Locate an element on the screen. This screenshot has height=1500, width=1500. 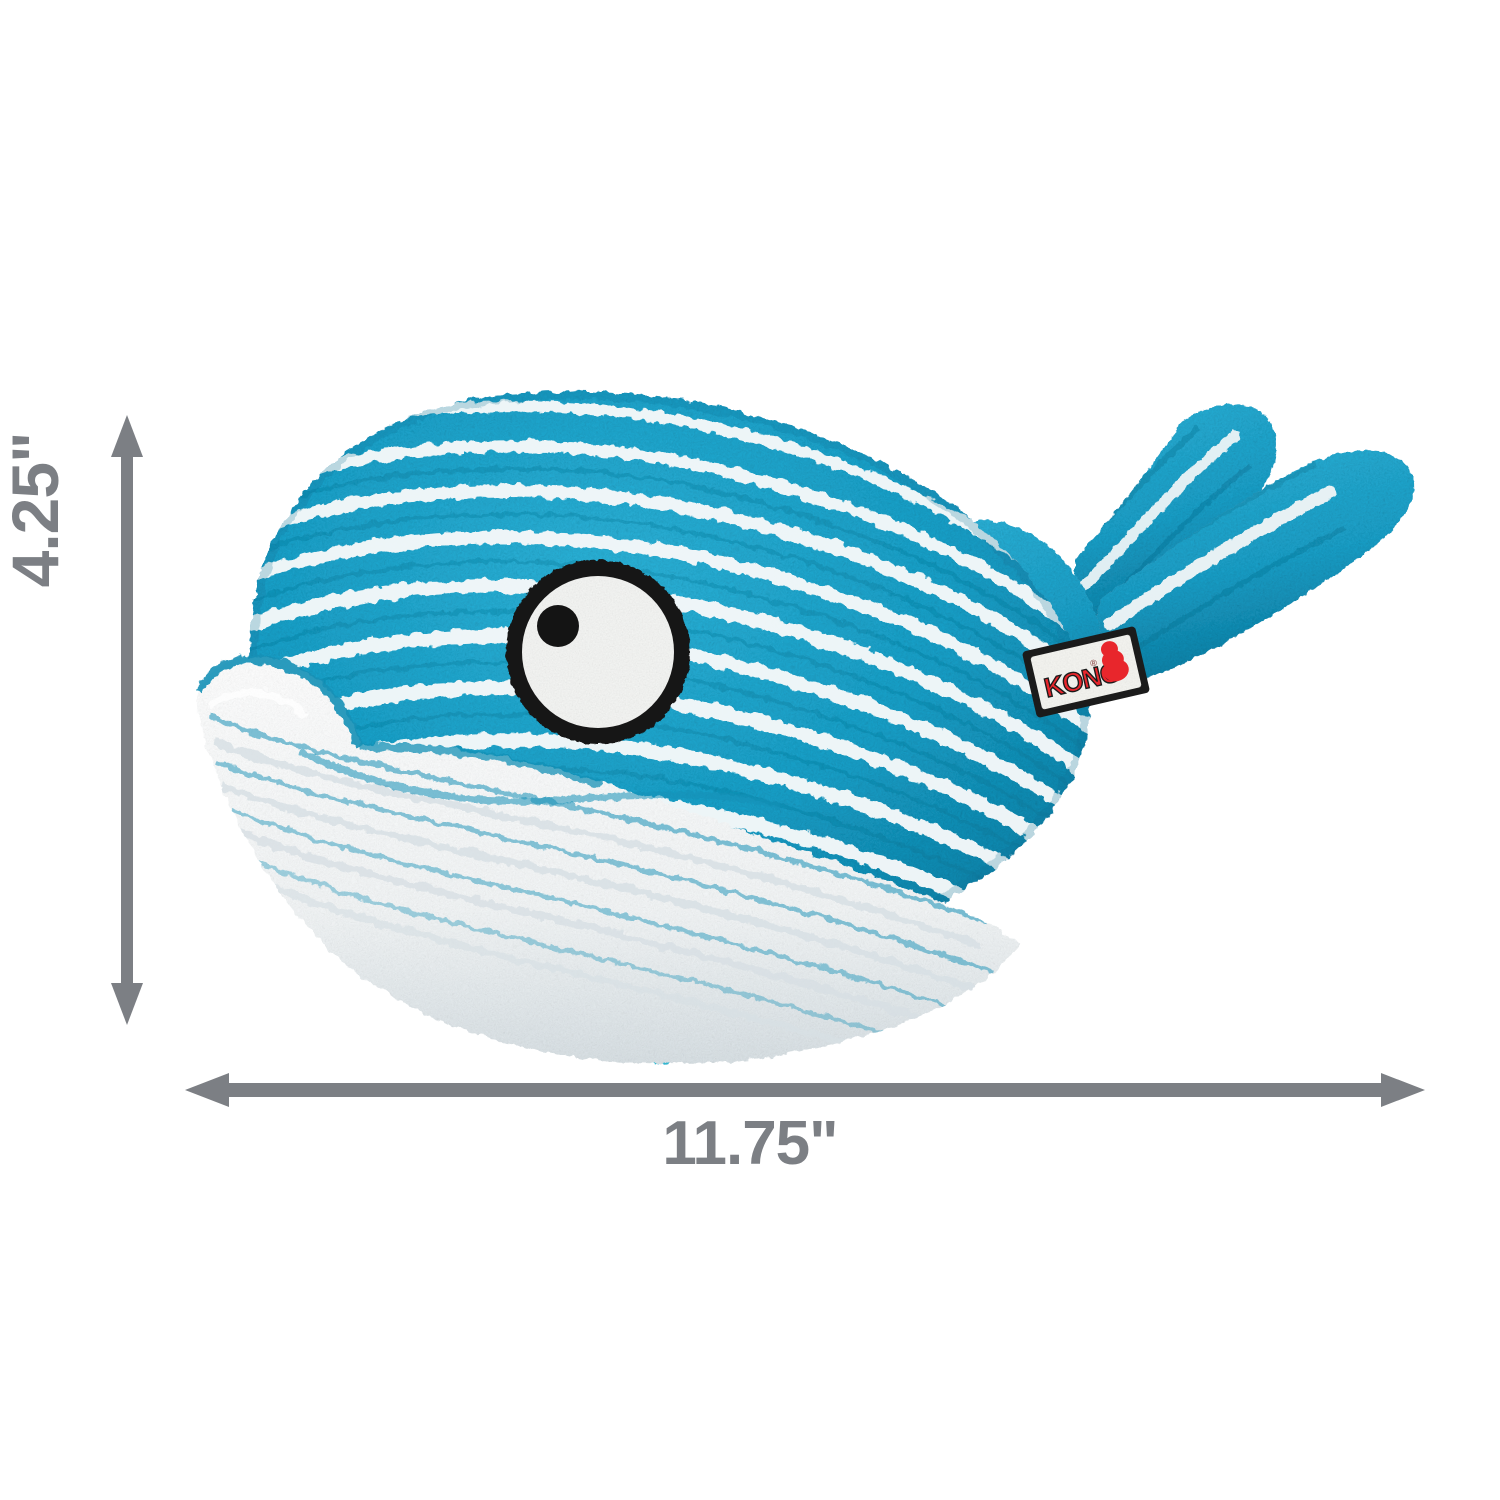
mouth-line is located at coordinates (539, 779).